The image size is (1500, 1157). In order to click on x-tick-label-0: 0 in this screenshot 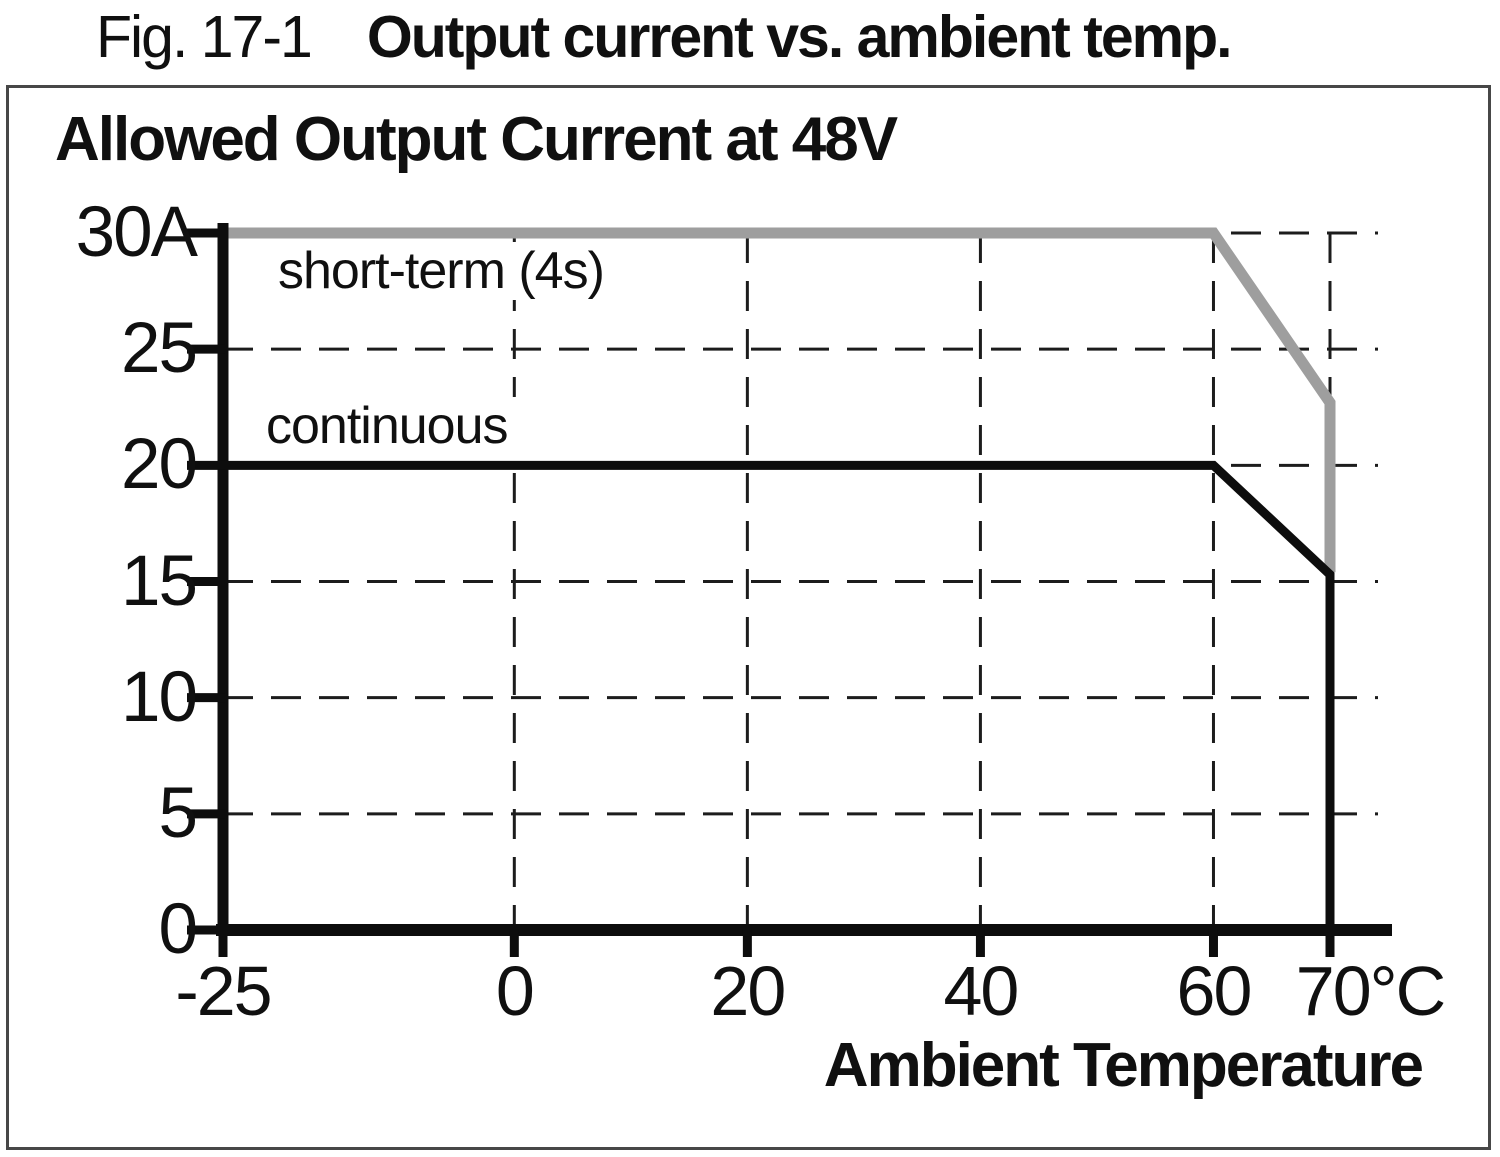, I will do `click(515, 991)`.